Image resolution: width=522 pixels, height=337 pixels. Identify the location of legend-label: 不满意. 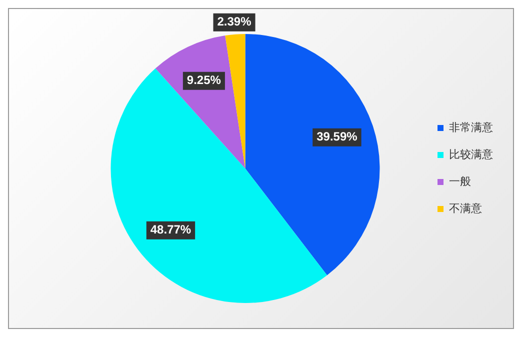
(465, 208).